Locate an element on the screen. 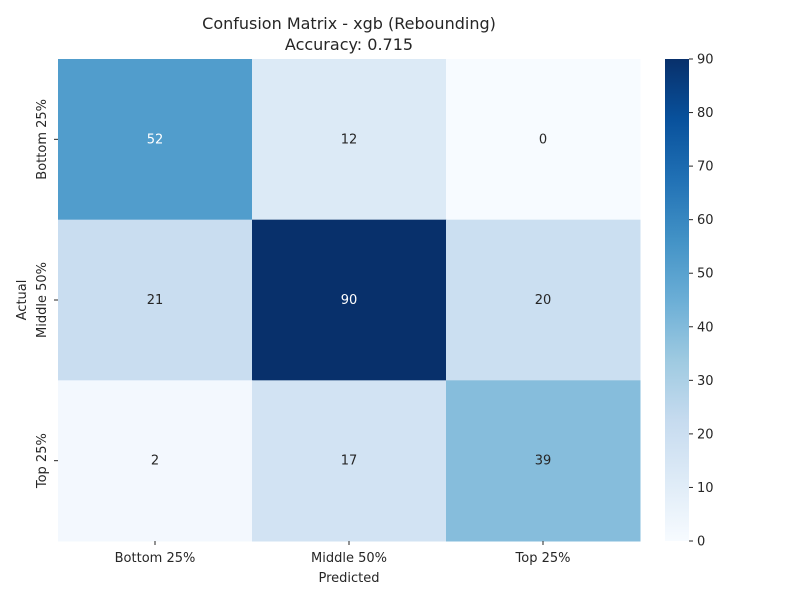 The width and height of the screenshot is (800, 600). colorbar-tick-label: 70 is located at coordinates (705, 167).